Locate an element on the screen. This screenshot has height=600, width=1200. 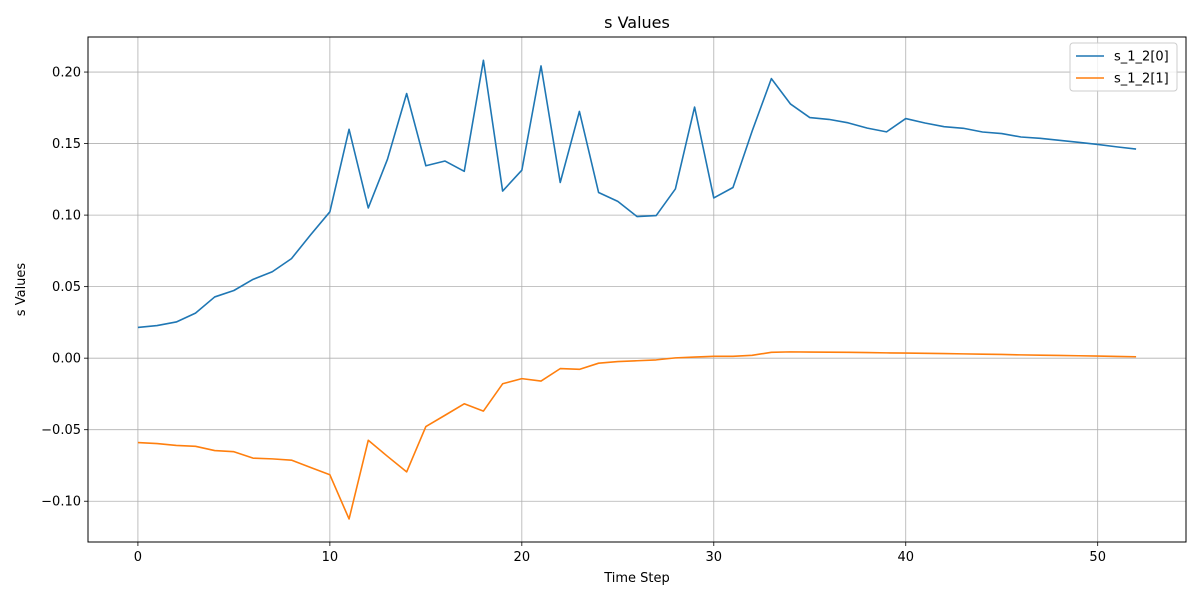
y-tick-label: 0.20 is located at coordinates (66, 73).